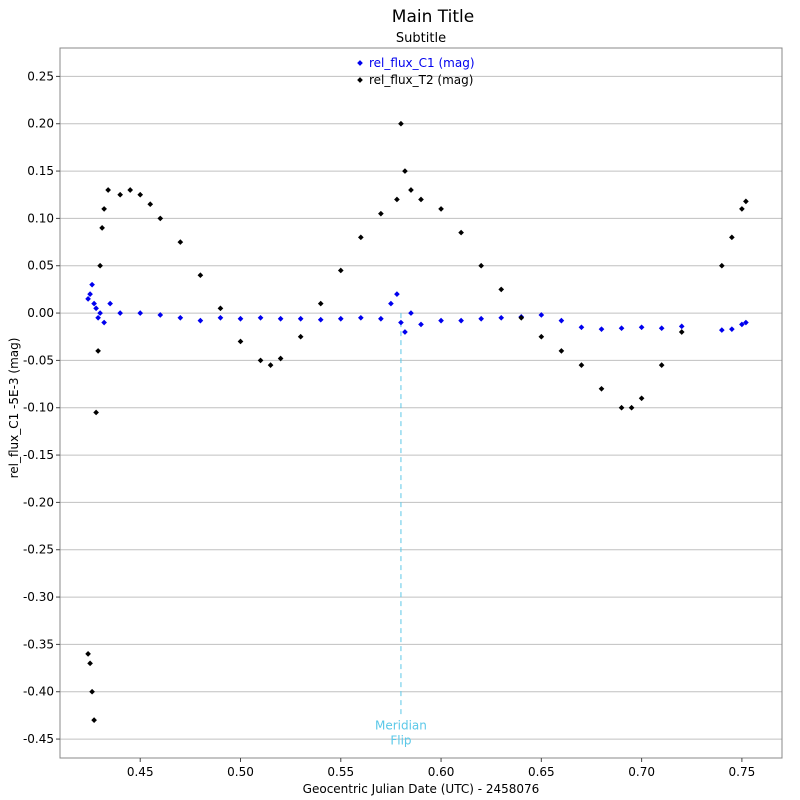  What do you see at coordinates (140, 772) in the screenshot?
I see `x-tick-label: 0.45` at bounding box center [140, 772].